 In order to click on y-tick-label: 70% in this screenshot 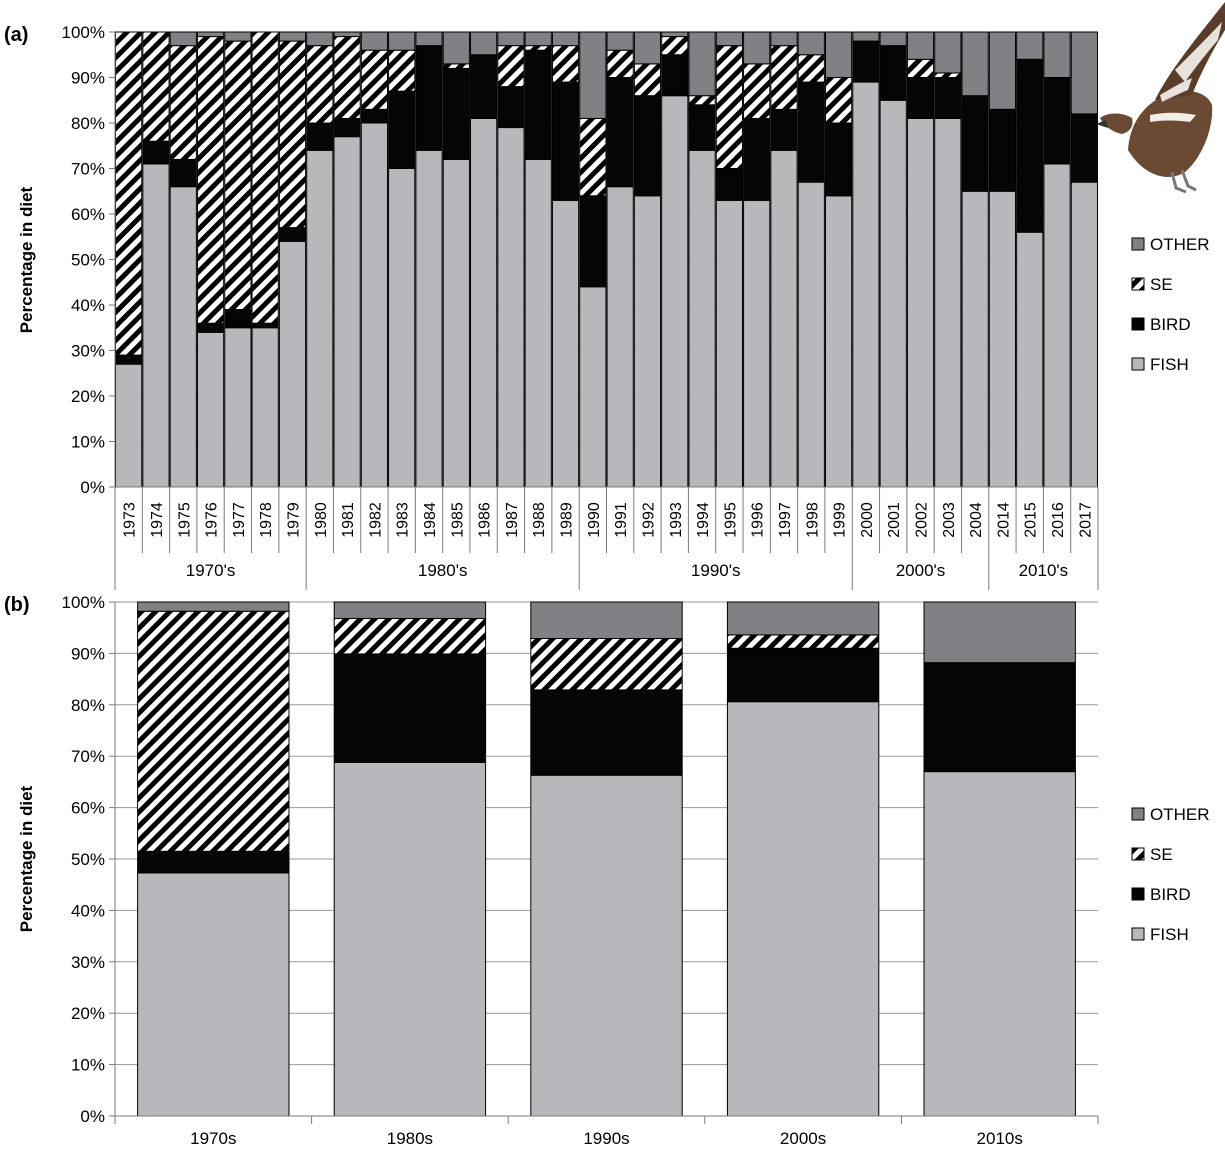, I will do `click(88, 169)`.